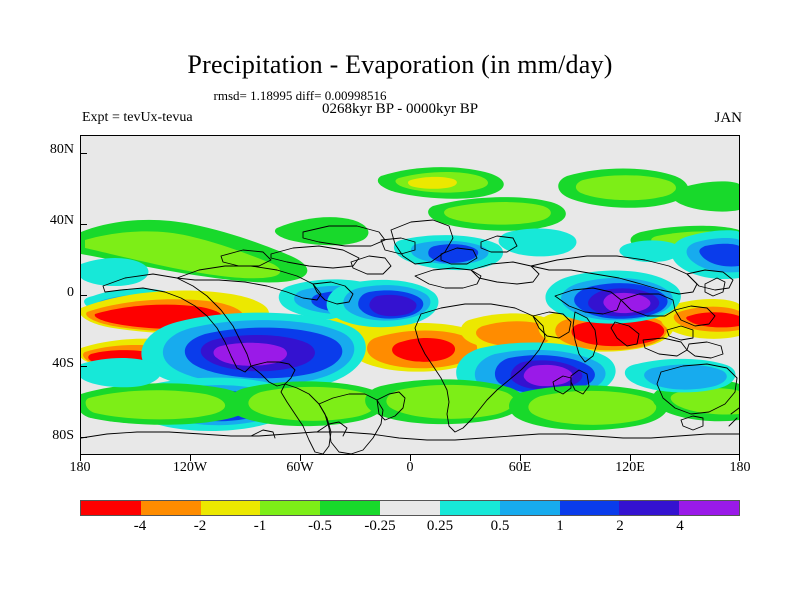  What do you see at coordinates (500, 526) in the screenshot?
I see `colorbar-tick-0.5: 0.5` at bounding box center [500, 526].